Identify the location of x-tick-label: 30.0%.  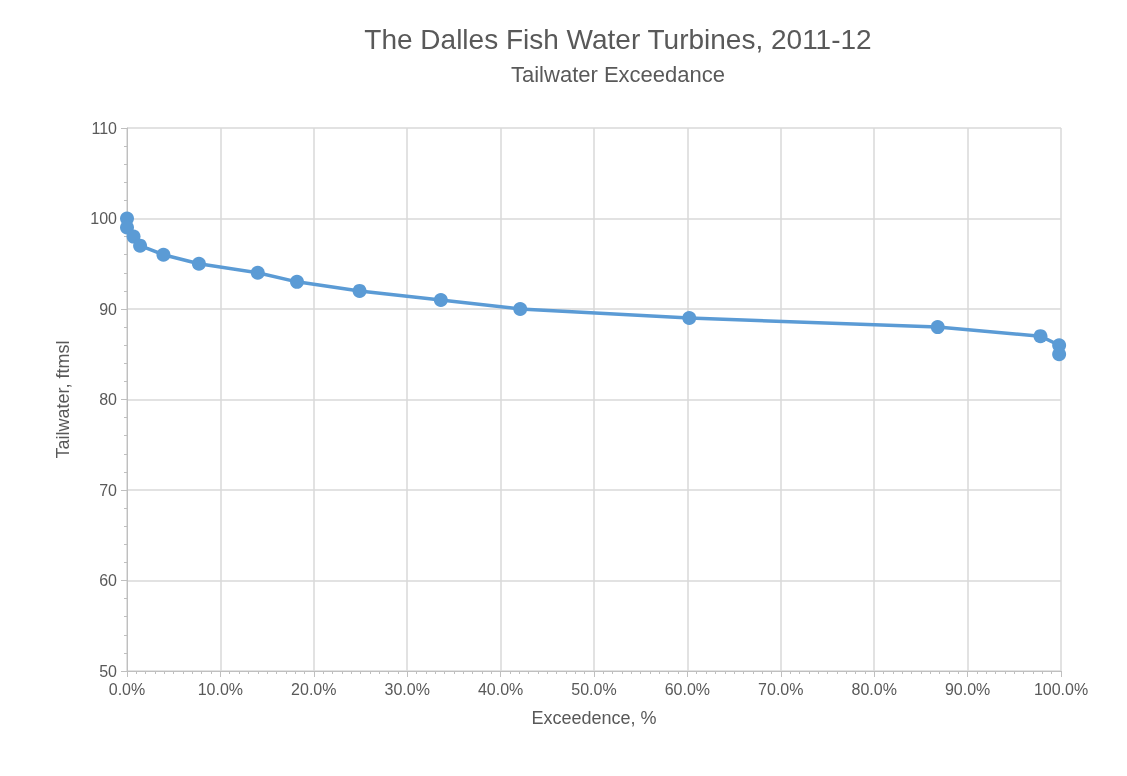
(407, 689).